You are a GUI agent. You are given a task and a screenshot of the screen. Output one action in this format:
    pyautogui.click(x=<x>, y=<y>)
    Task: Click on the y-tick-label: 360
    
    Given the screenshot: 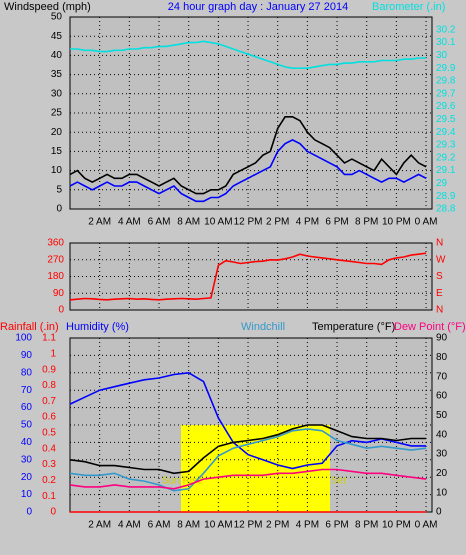 What is the action you would take?
    pyautogui.click(x=55, y=243)
    